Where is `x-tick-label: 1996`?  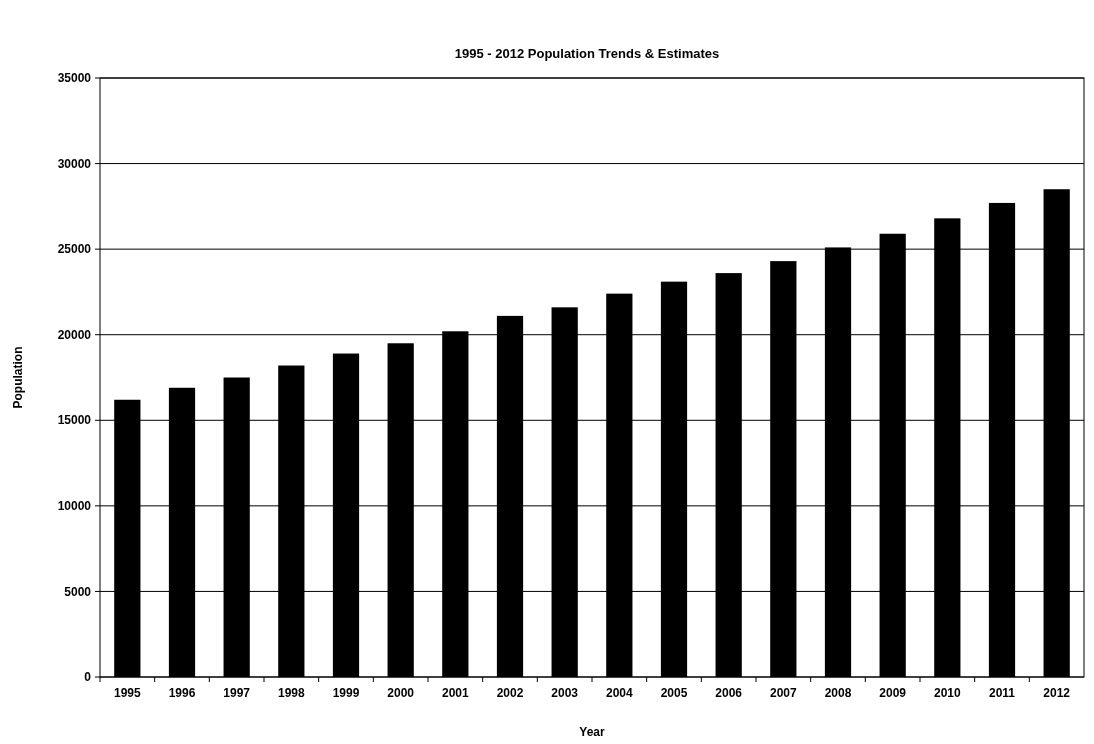
x-tick-label: 1996 is located at coordinates (182, 693).